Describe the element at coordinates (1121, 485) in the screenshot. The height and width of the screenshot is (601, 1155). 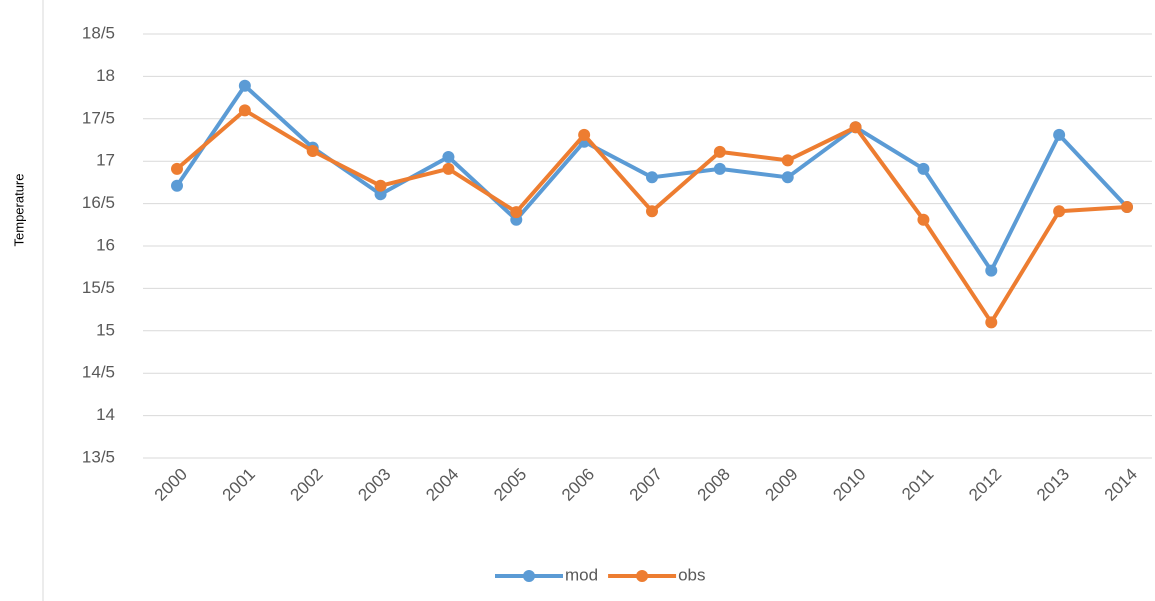
I see `x-tick-label: 2014` at that location.